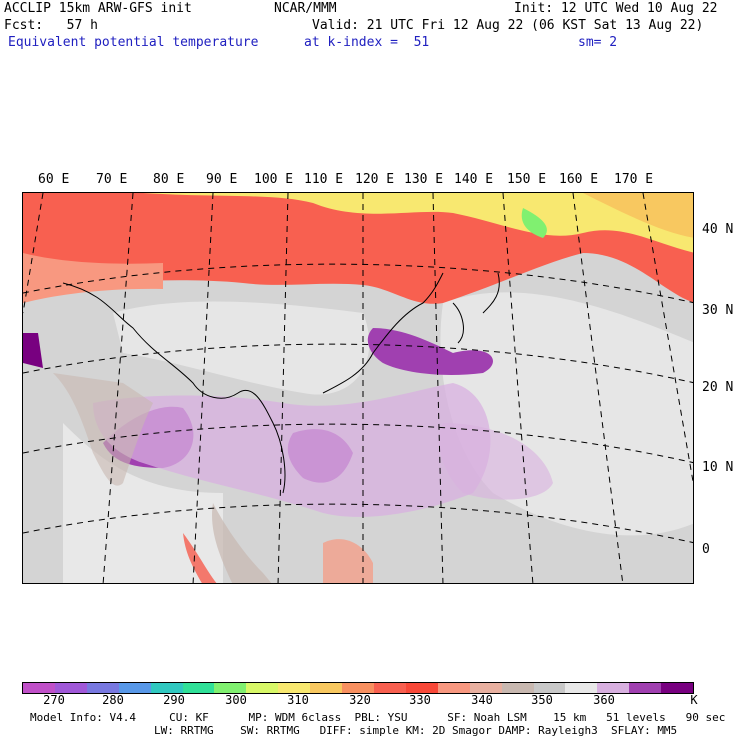 This screenshot has width=740, height=740. Describe the element at coordinates (638, 215) in the screenshot. I see `northeast-orange` at that location.